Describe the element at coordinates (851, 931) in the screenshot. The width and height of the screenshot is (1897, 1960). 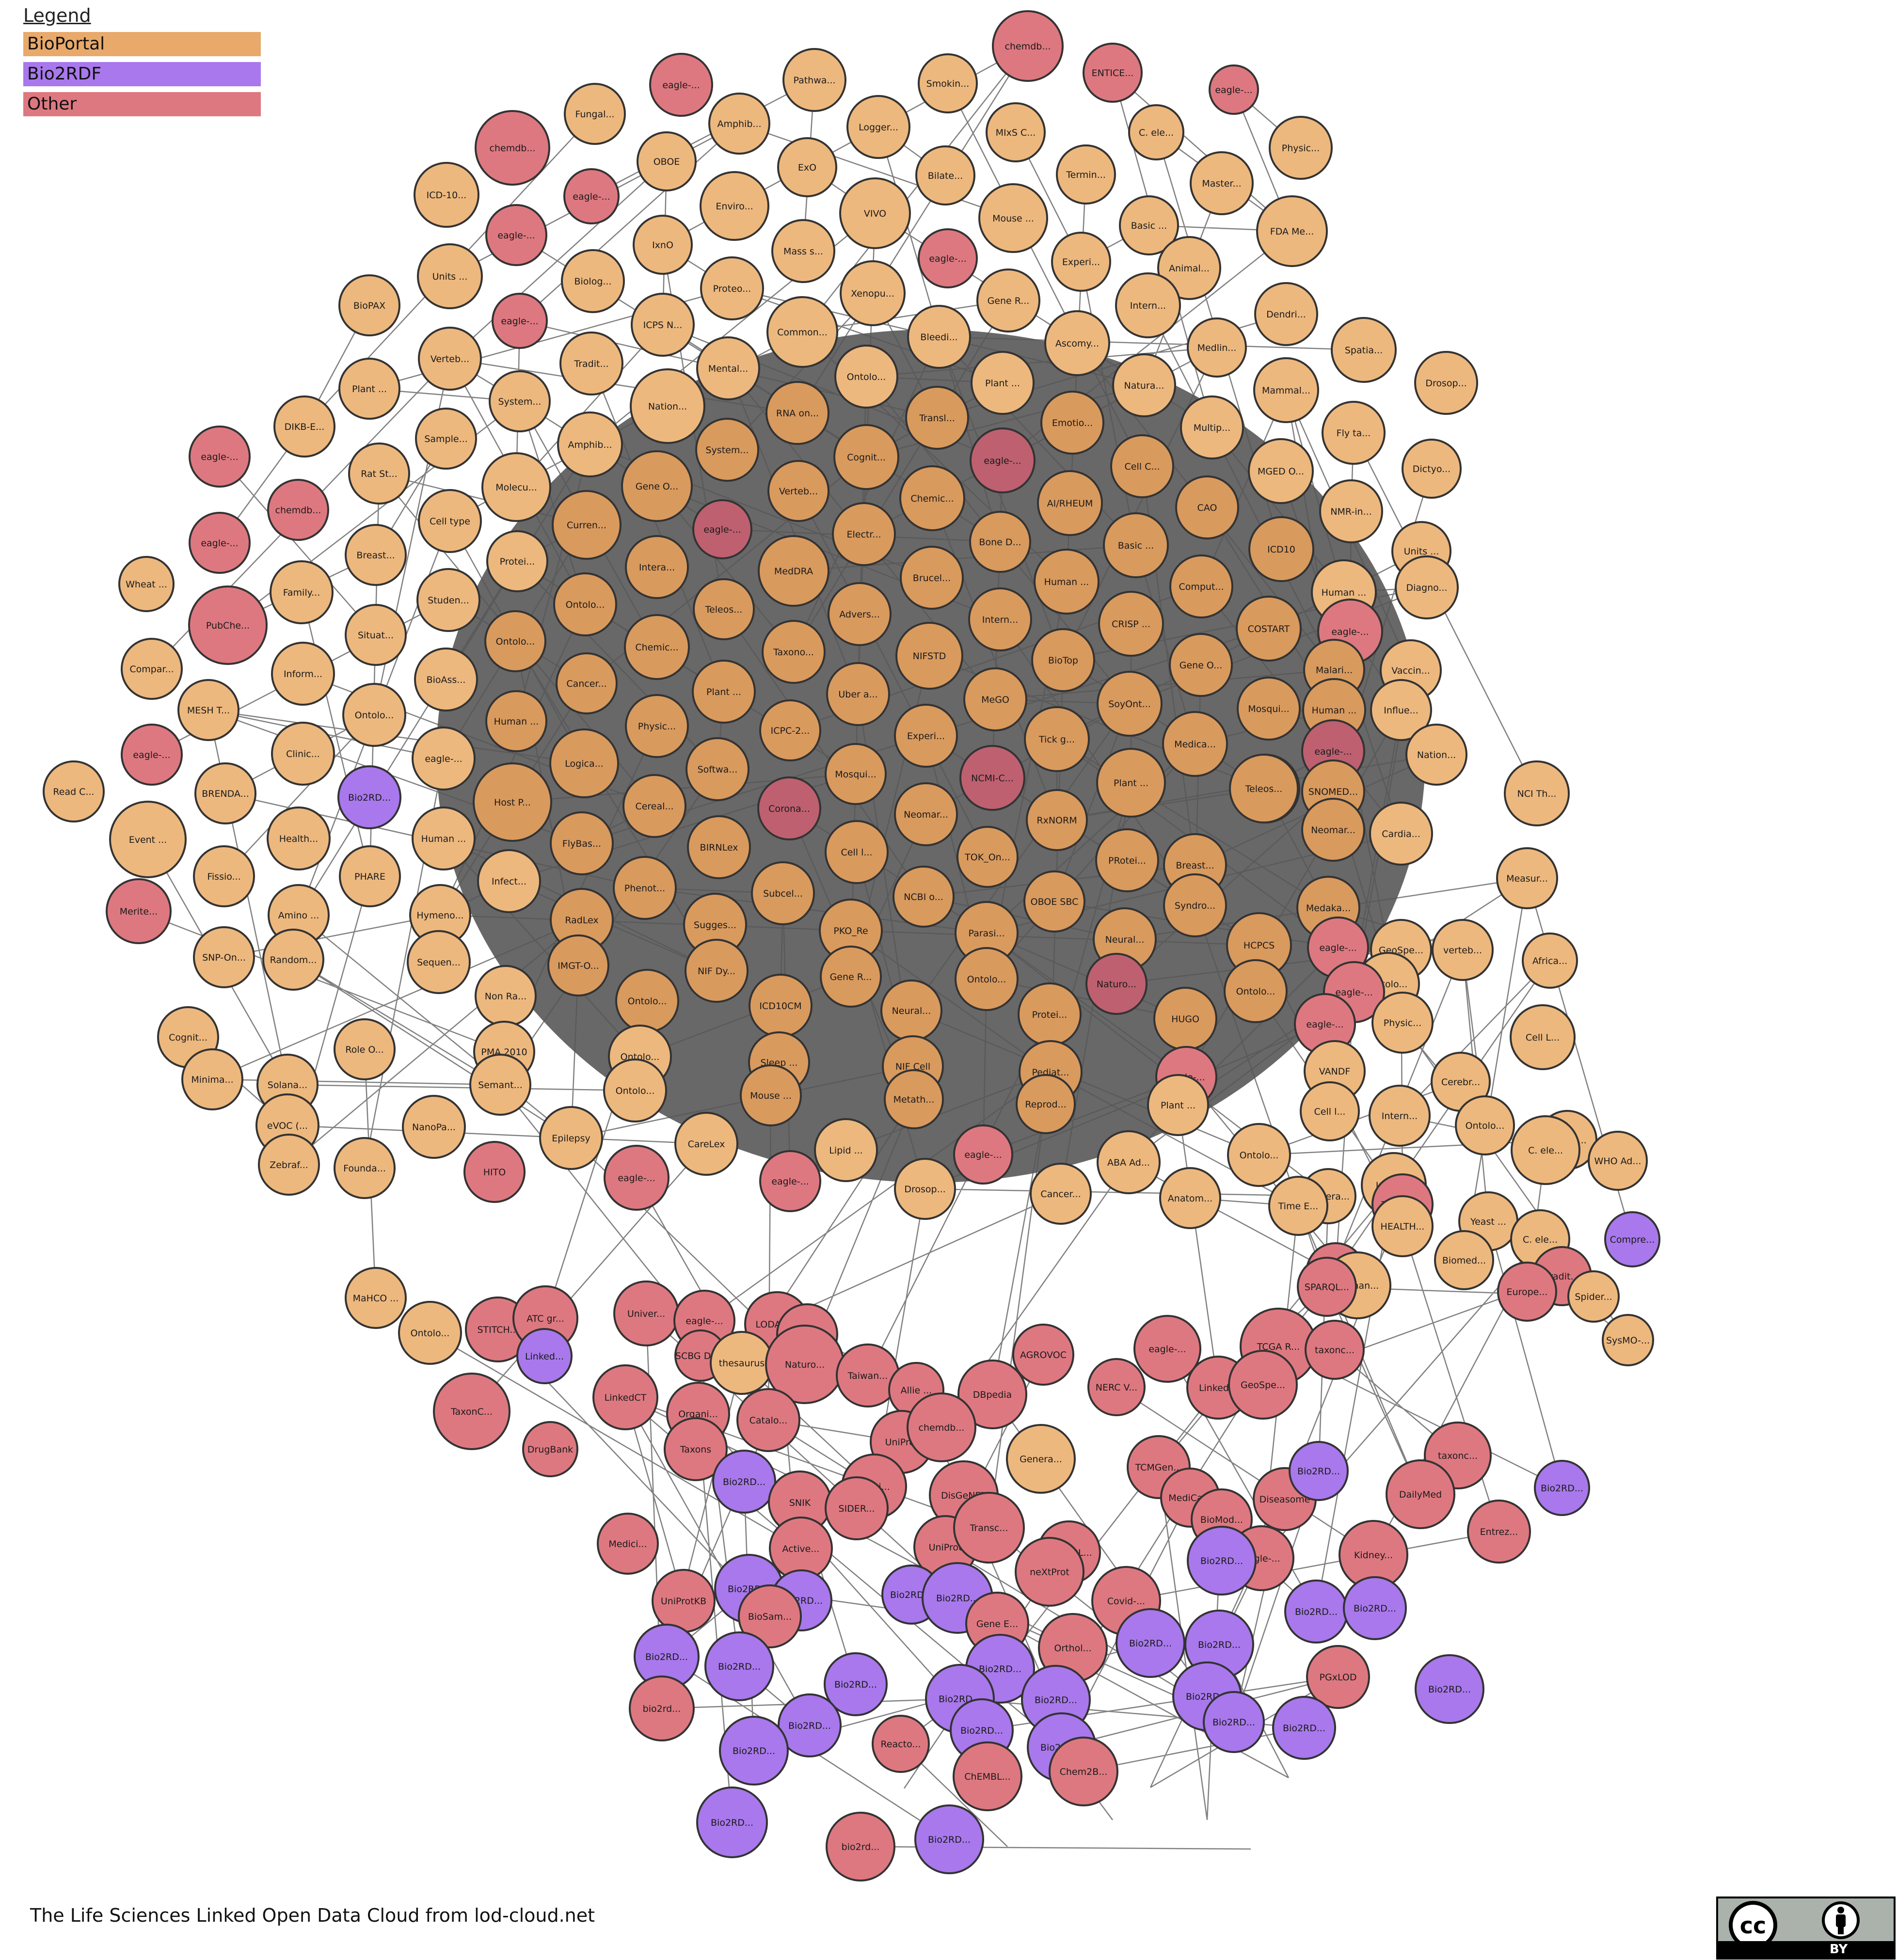
I see `dataset-node: PKO_Re` at that location.